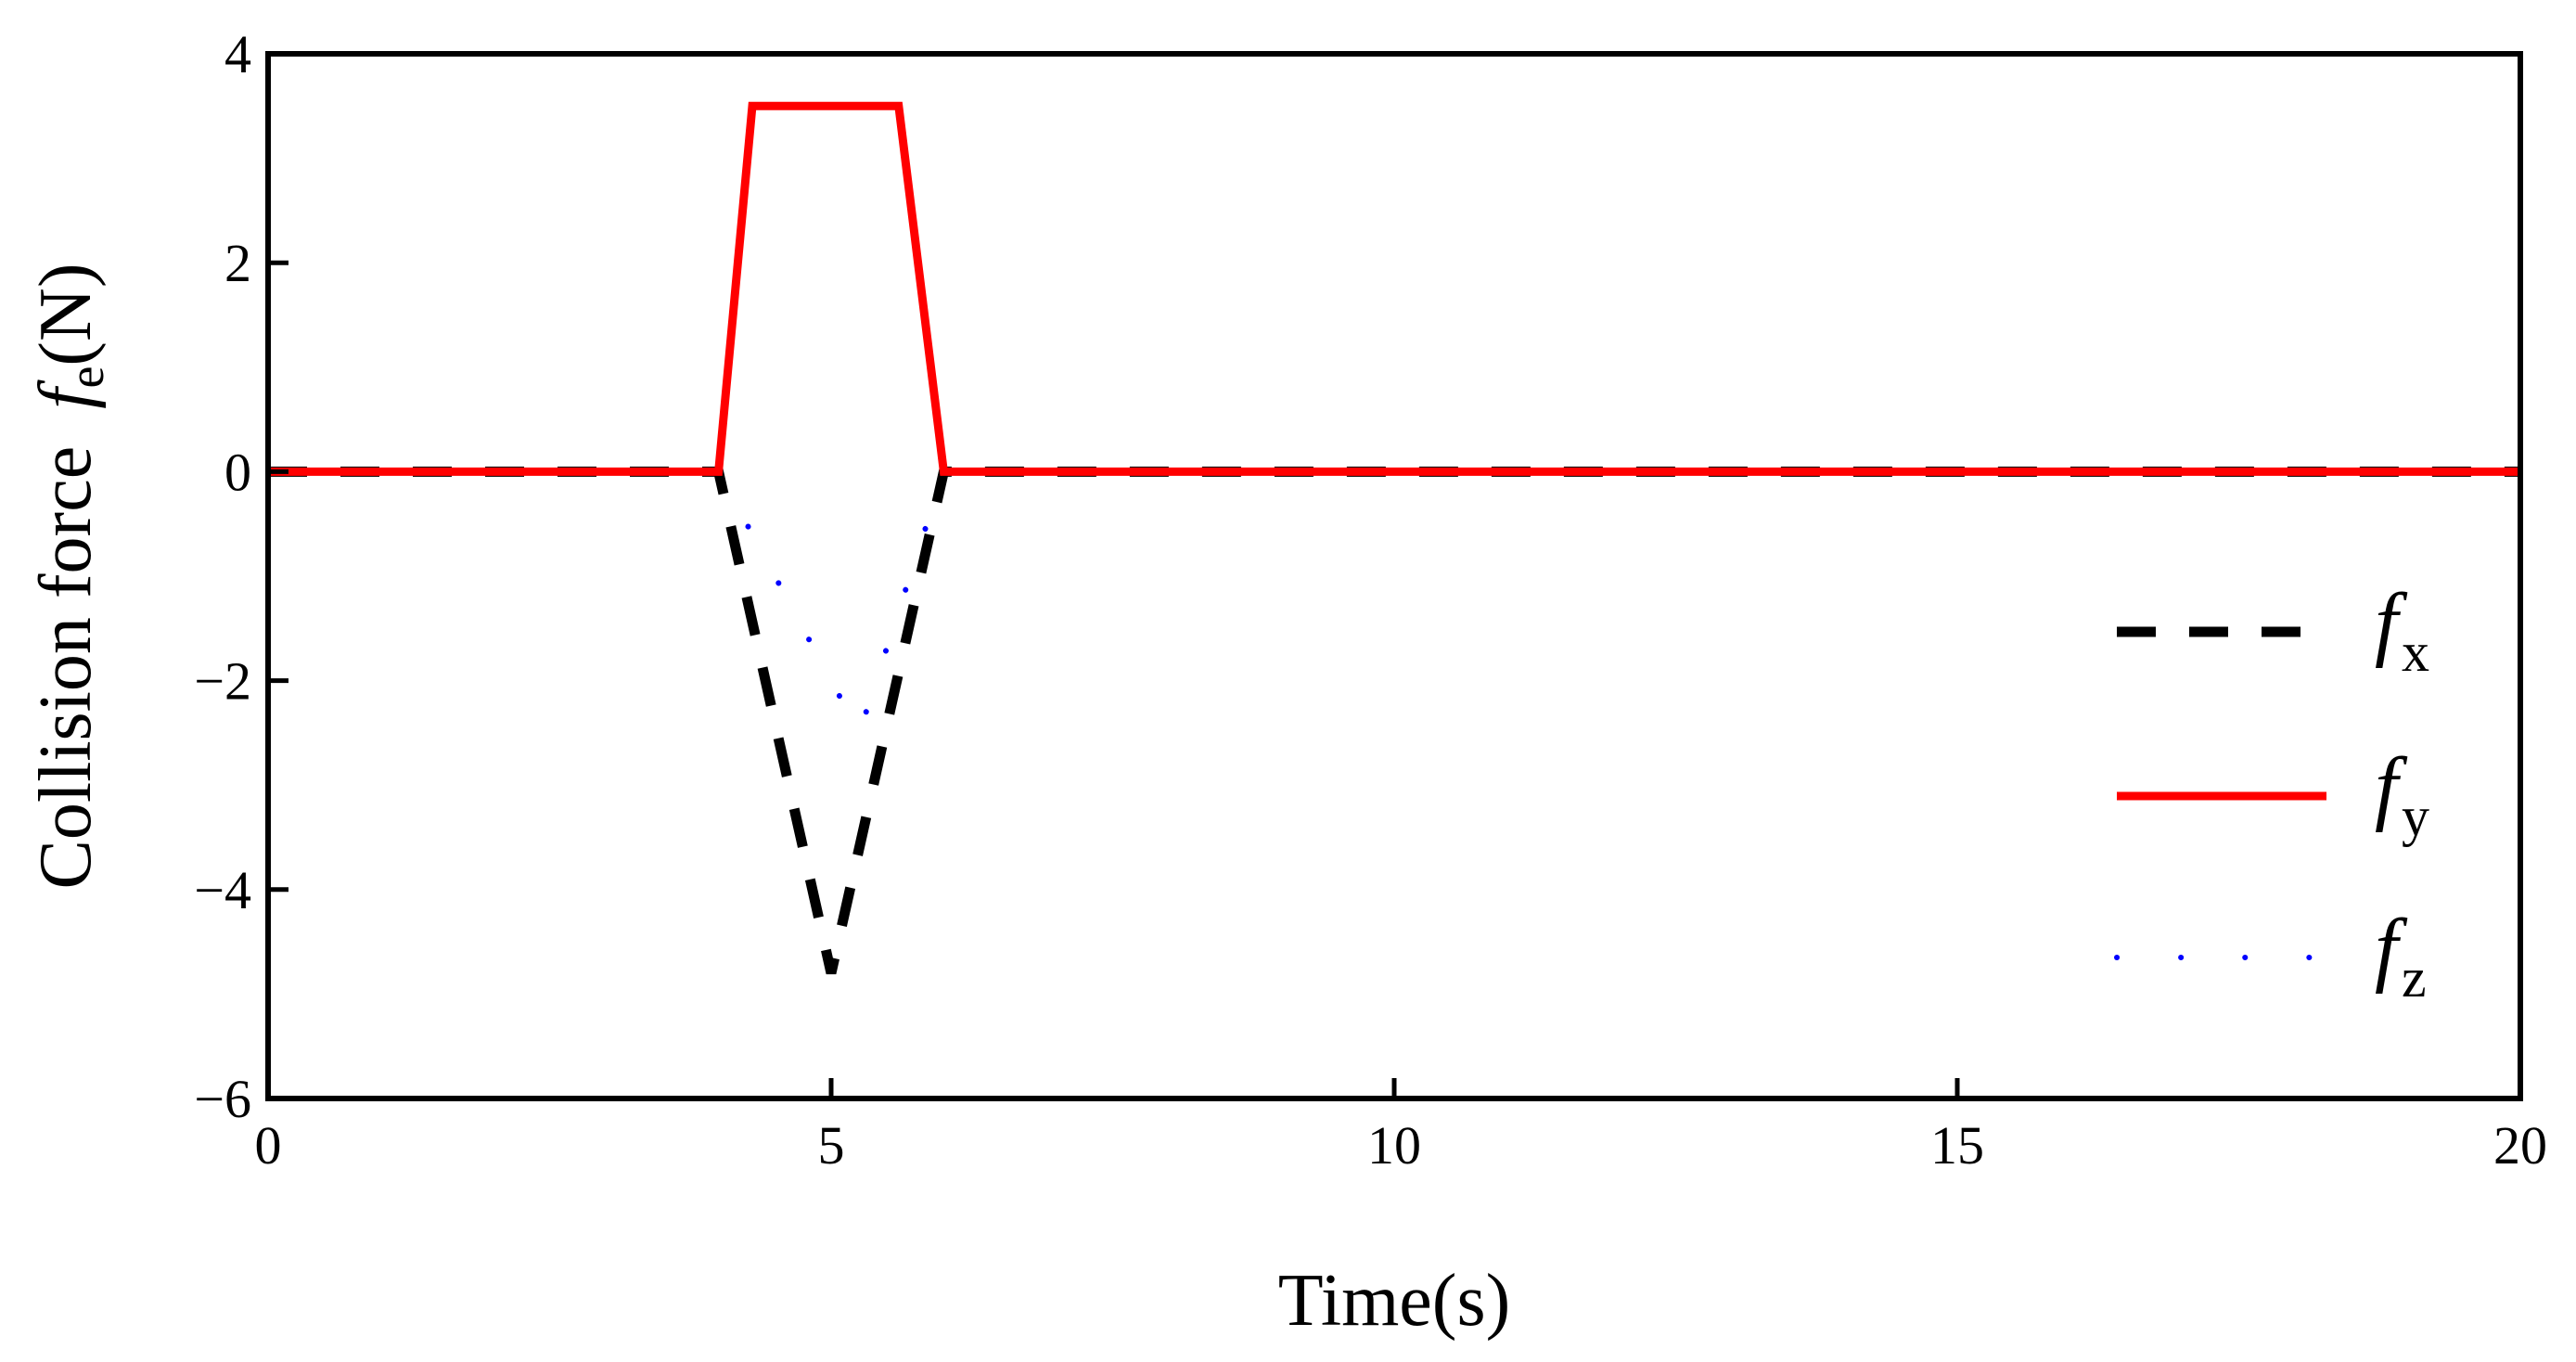 Image resolution: width=2576 pixels, height=1362 pixels. Describe the element at coordinates (1957, 1145) in the screenshot. I see `x-tick-label: 15` at that location.